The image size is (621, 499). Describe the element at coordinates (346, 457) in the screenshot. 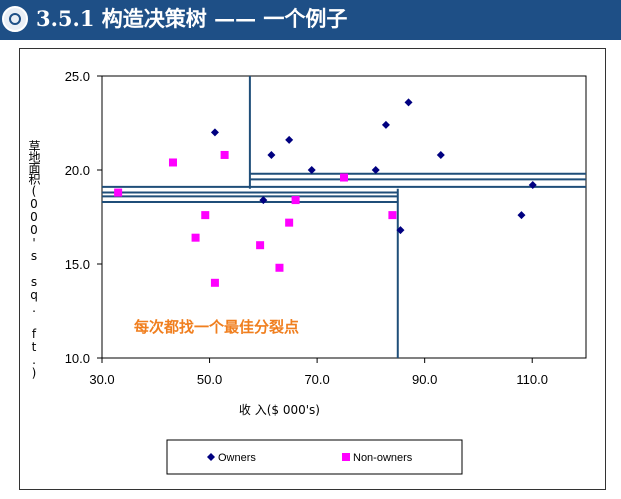

I see `legend-non-owners-marker` at that location.